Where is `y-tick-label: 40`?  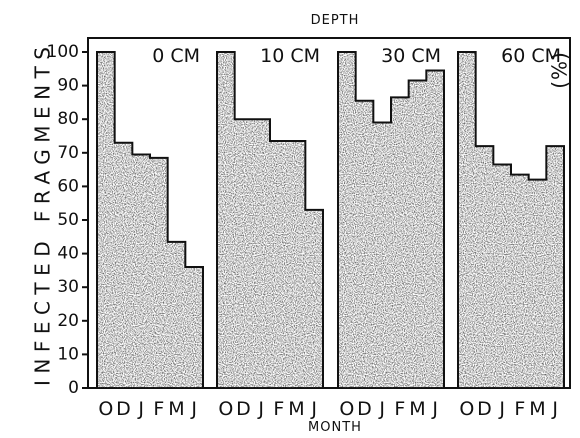
y-tick-label: 40 is located at coordinates (68, 254).